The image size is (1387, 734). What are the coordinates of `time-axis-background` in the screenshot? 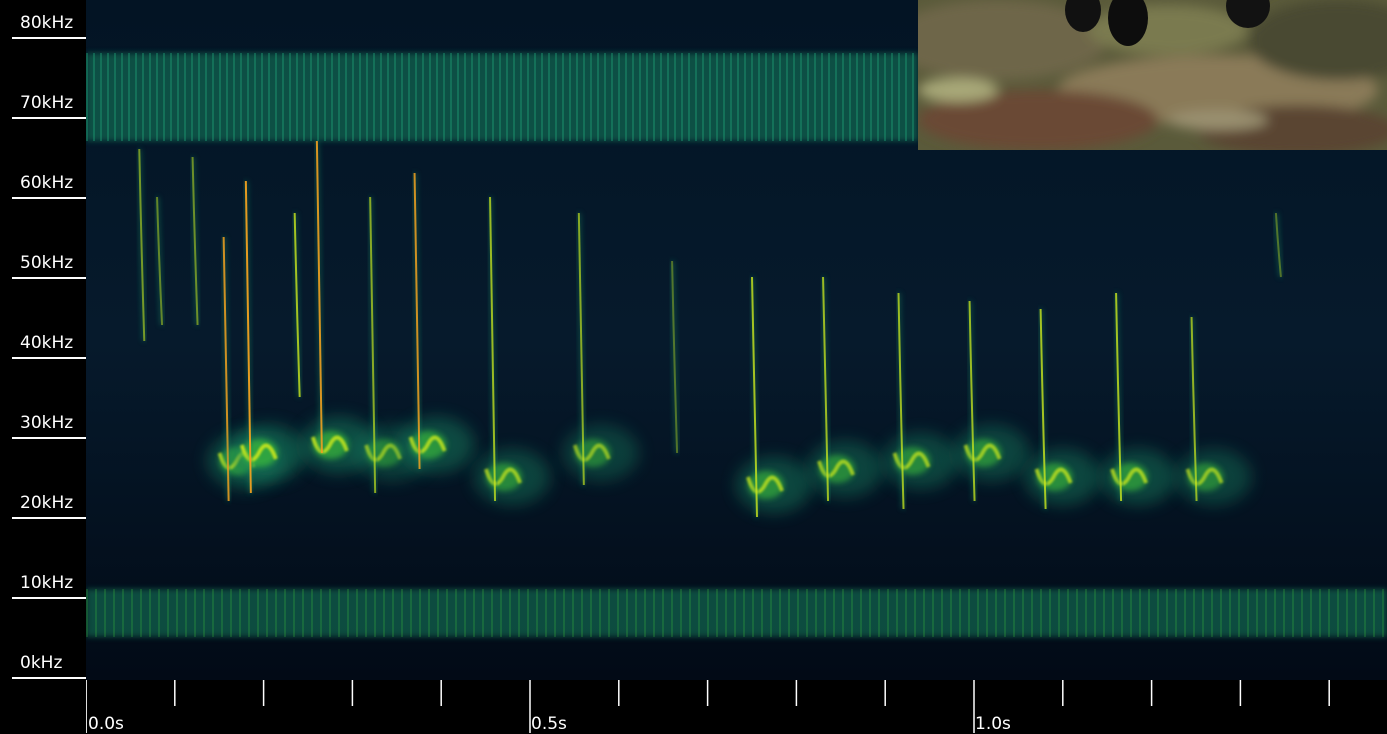 It's located at (736, 706).